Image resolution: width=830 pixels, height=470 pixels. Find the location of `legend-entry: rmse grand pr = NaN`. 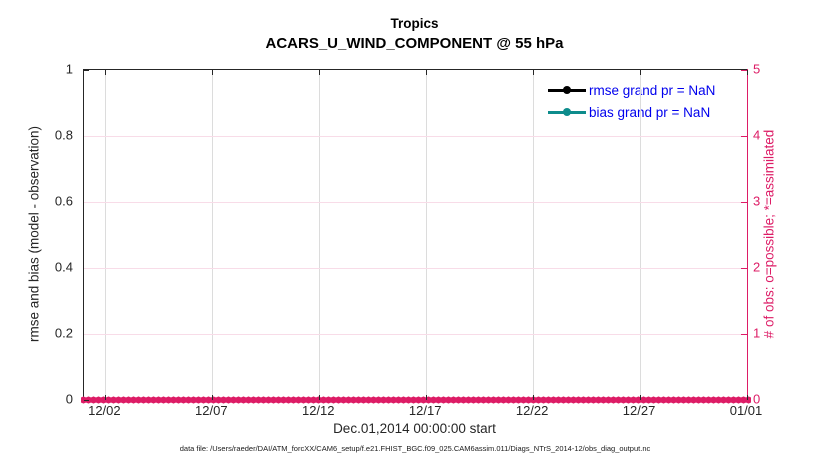

legend-entry: rmse grand pr = NaN is located at coordinates (631, 90).